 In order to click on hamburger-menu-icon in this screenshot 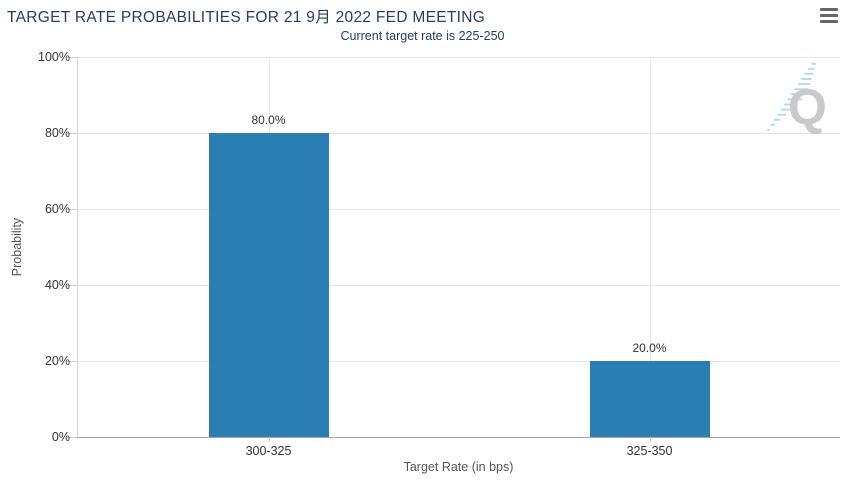, I will do `click(829, 15)`.